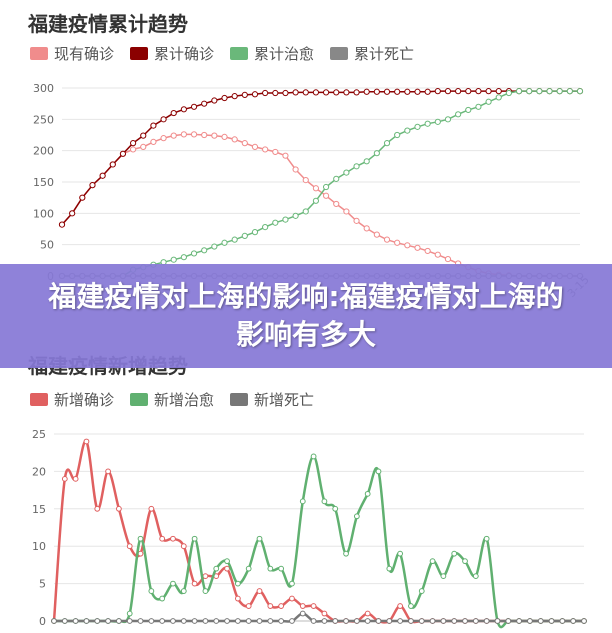 Image resolution: width=612 pixels, height=633 pixels. I want to click on legend-item-total-deaths: 累计死亡, so click(372, 53).